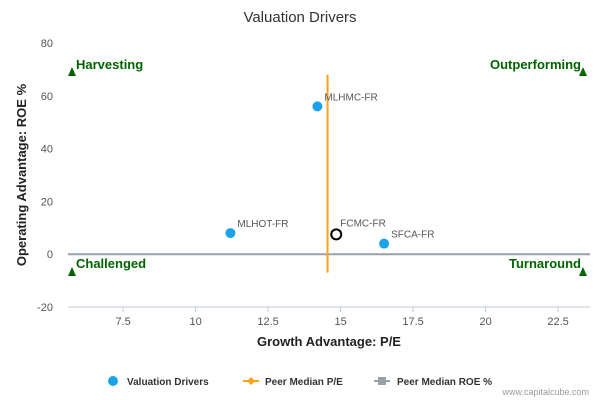  Describe the element at coordinates (382, 381) in the screenshot. I see `legend-peer-median-roe-square-icon` at that location.